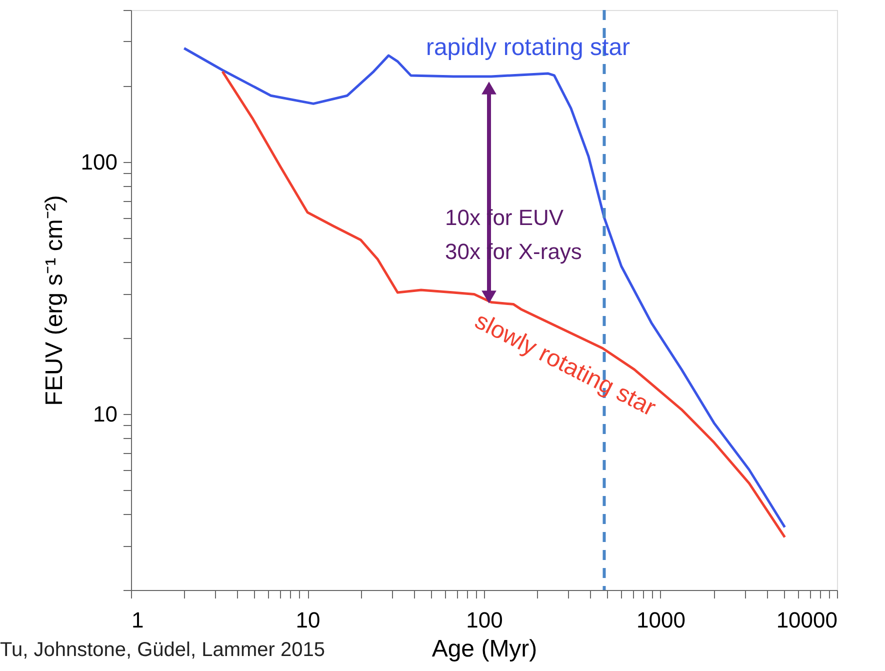  I want to click on x-tick-label: 10, so click(308, 620).